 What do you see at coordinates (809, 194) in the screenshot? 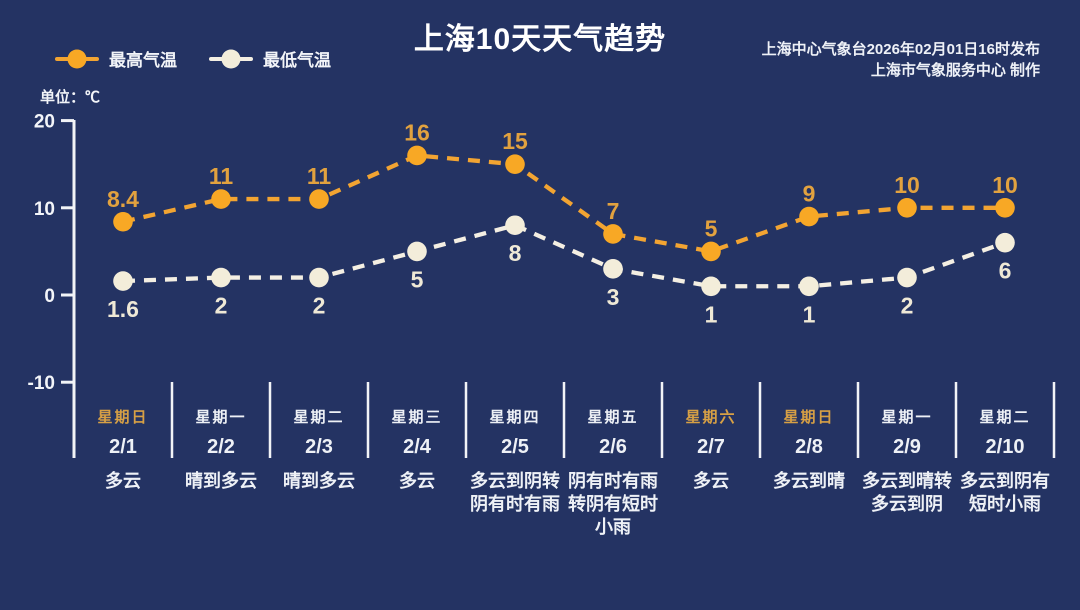
I see `temp-value-label: 9` at bounding box center [809, 194].